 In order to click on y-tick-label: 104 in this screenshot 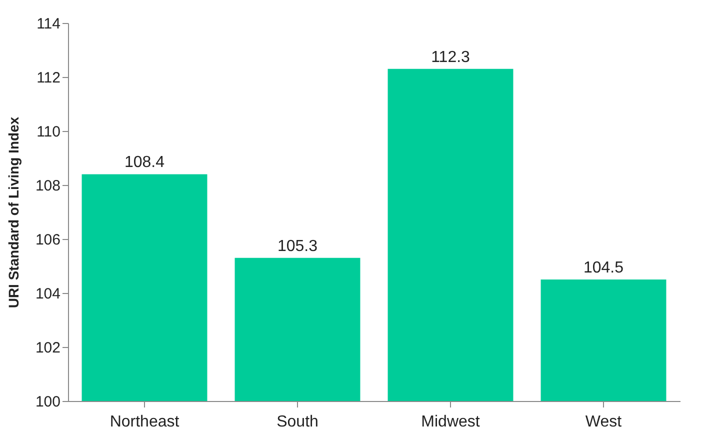, I will do `click(47, 294)`.